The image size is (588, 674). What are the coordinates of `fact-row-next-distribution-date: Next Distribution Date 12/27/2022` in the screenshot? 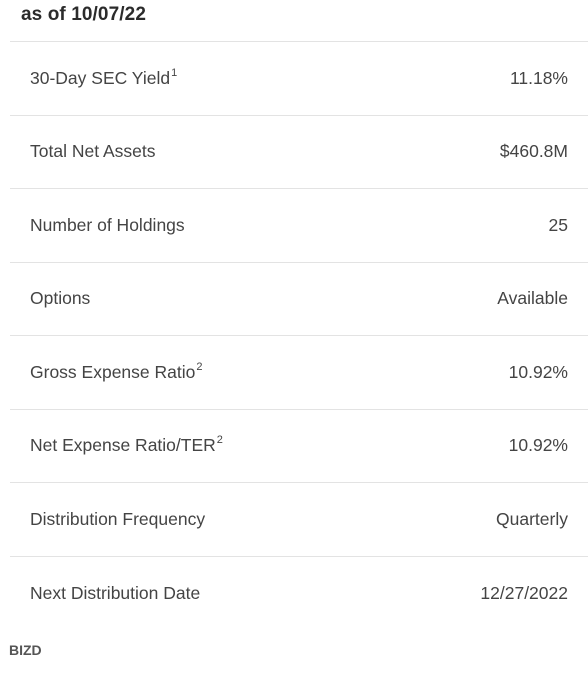 It's located at (299, 594).